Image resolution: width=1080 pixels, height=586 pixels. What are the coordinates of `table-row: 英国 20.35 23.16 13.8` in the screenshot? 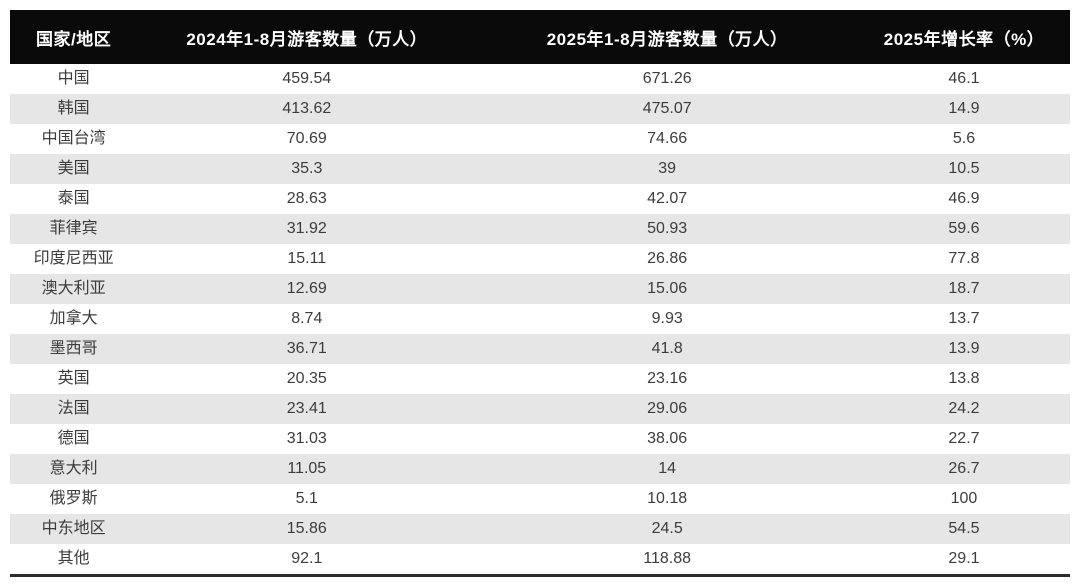 It's located at (540, 379).